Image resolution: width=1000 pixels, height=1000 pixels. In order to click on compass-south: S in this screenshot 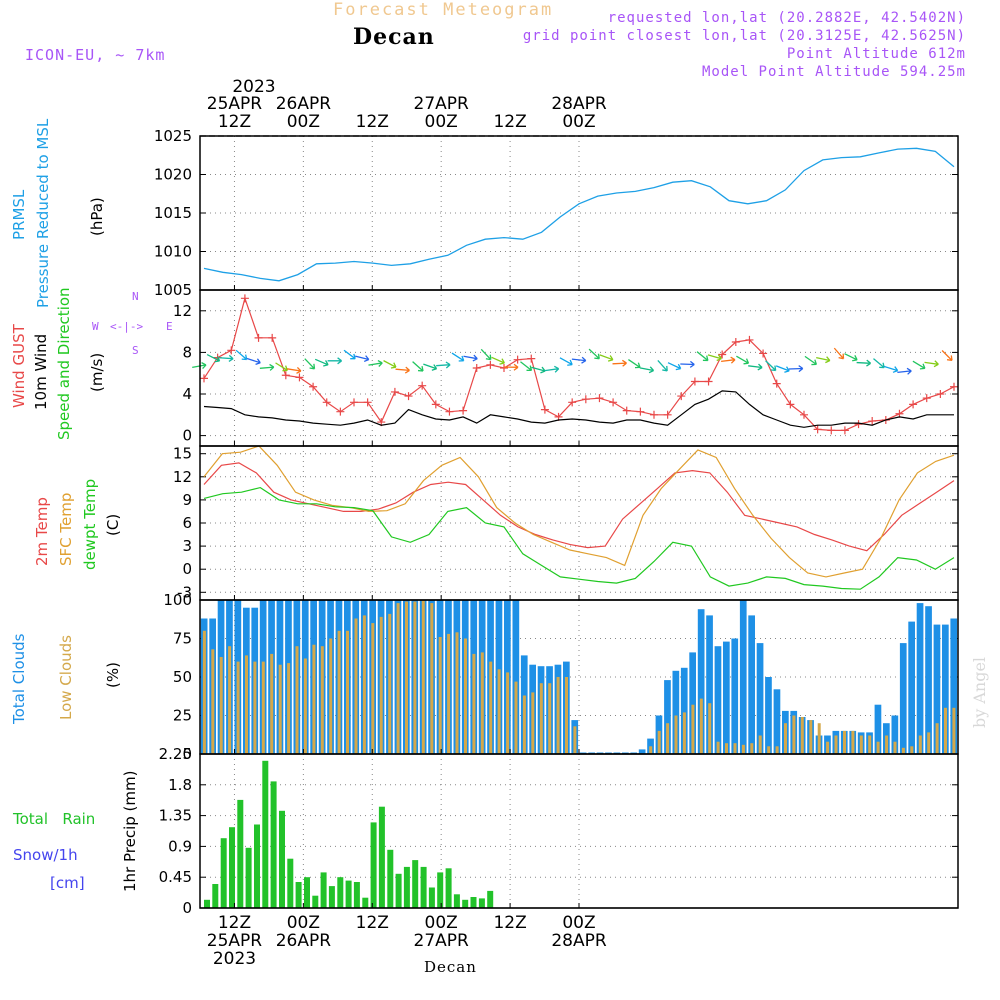, I will do `click(135, 350)`.